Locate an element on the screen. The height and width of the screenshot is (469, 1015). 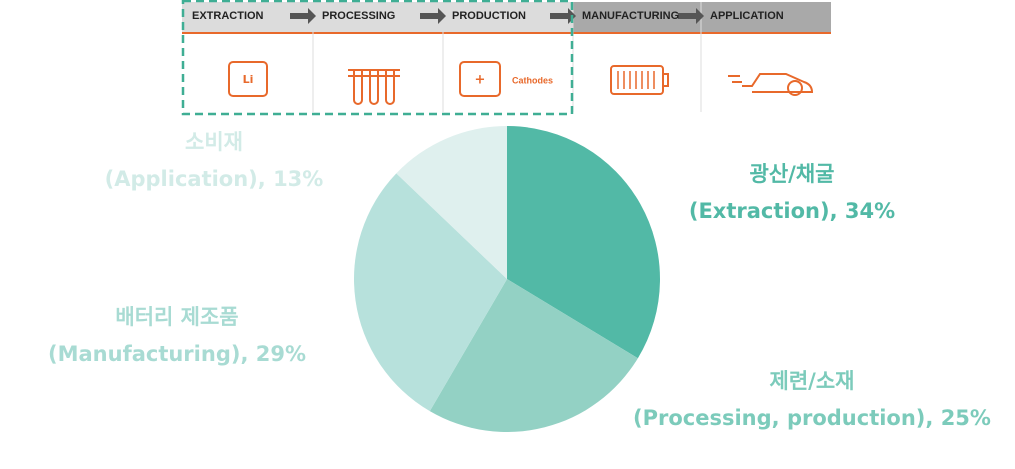
step: APPLICATION is located at coordinates (747, 16).